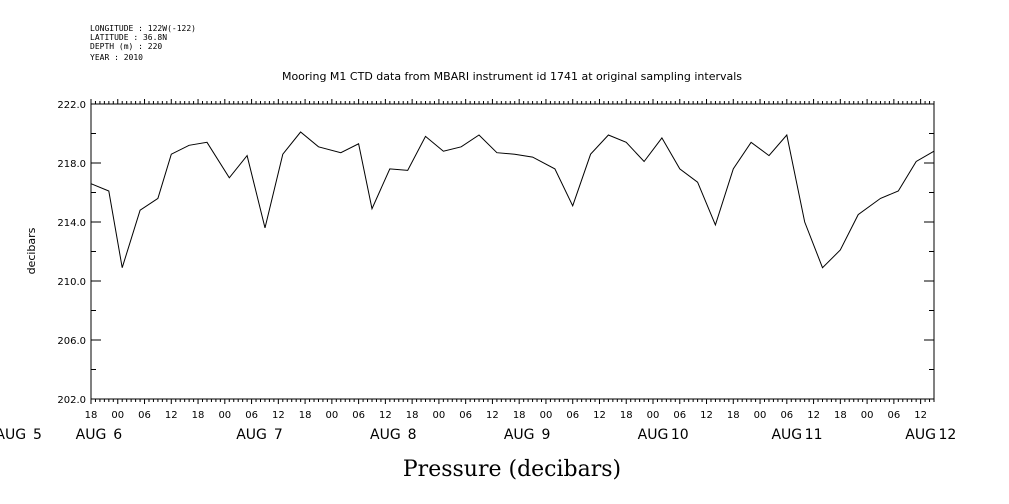 This screenshot has height=504, width=1009. I want to click on meta-depth: DEPTH (m) : 220, so click(126, 46).